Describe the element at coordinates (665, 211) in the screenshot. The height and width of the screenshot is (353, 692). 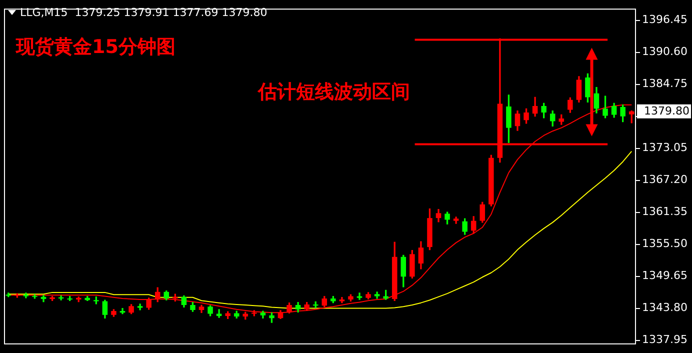
I see `y-tick-label: 1361.35` at that location.